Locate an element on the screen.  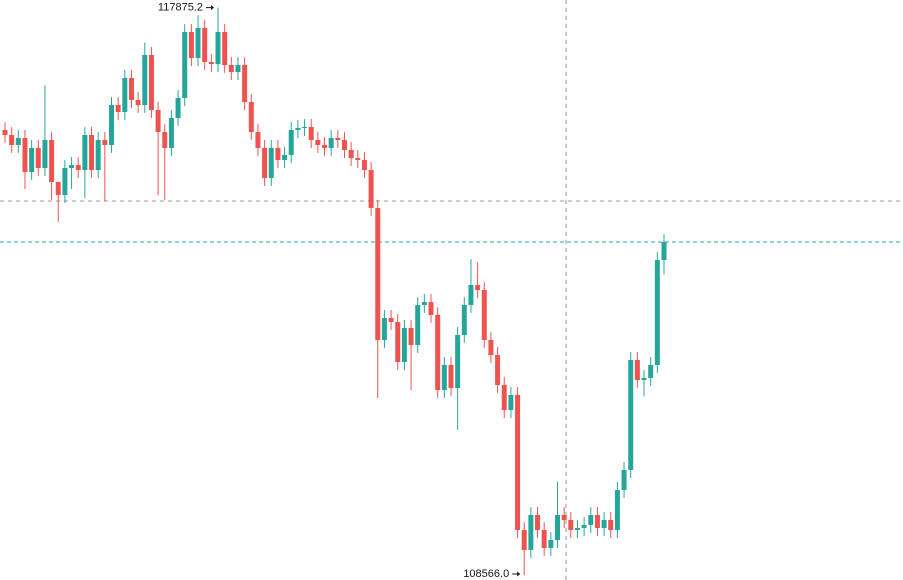
low-label: 108566.0 is located at coordinates (486, 574).